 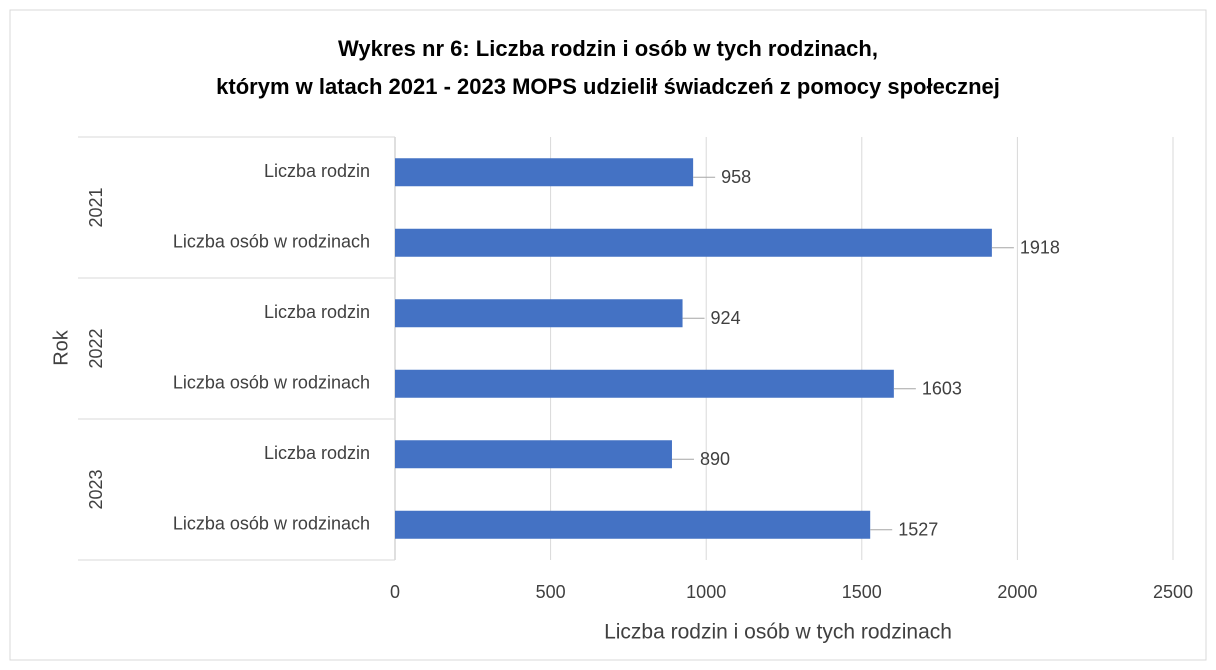 What do you see at coordinates (1173, 592) in the screenshot?
I see `x-tick-label: 2500` at bounding box center [1173, 592].